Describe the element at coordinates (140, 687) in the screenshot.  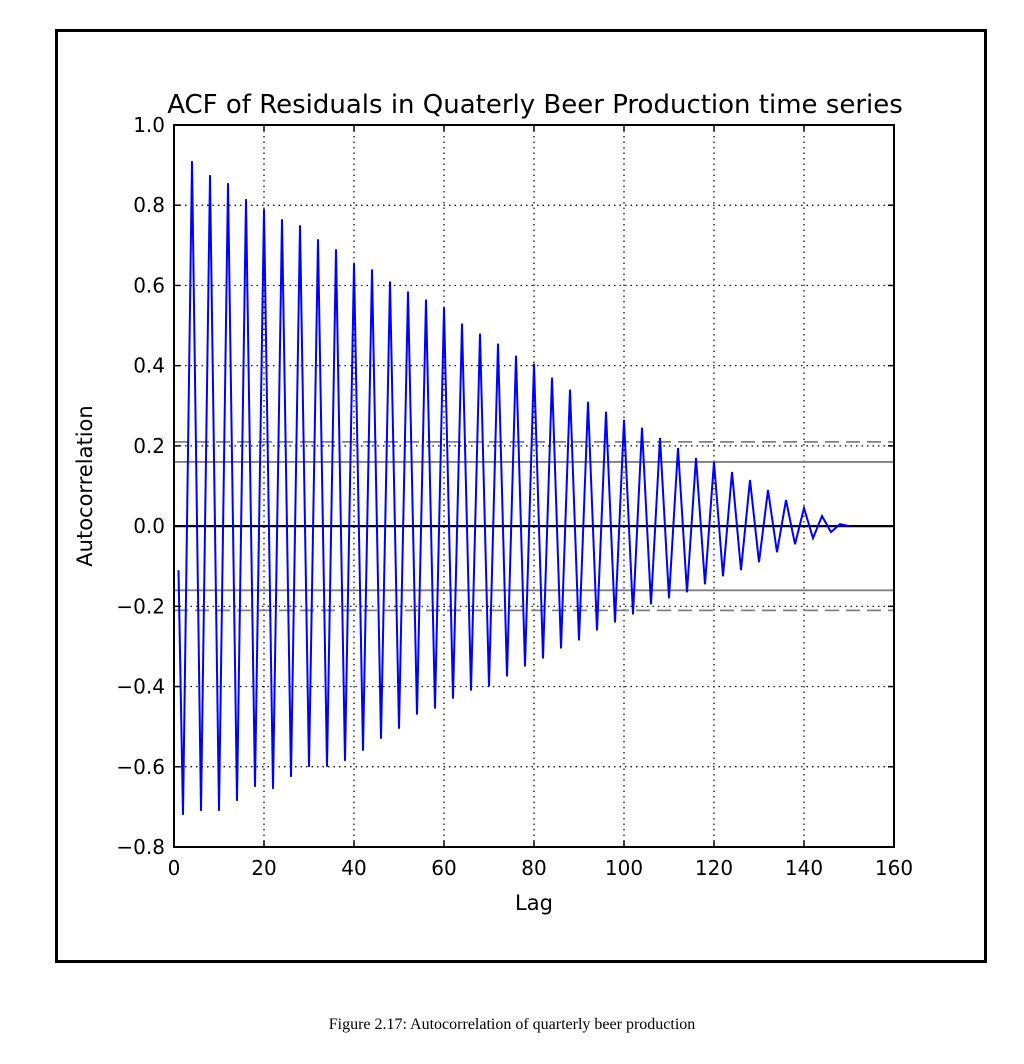
I see `y-tick-label: −0.4` at that location.